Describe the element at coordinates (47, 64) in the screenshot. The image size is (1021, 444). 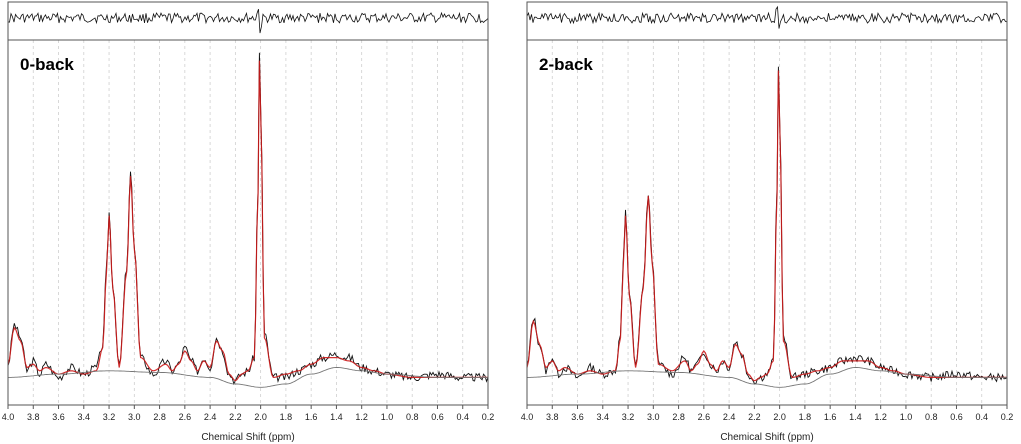
I see `panel-label: 0-back` at that location.